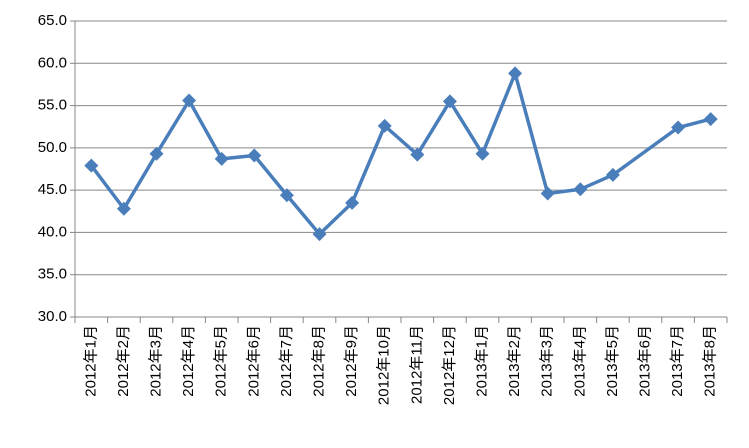  What do you see at coordinates (547, 361) in the screenshot?
I see `x-tick-label: 2013年3月` at bounding box center [547, 361].